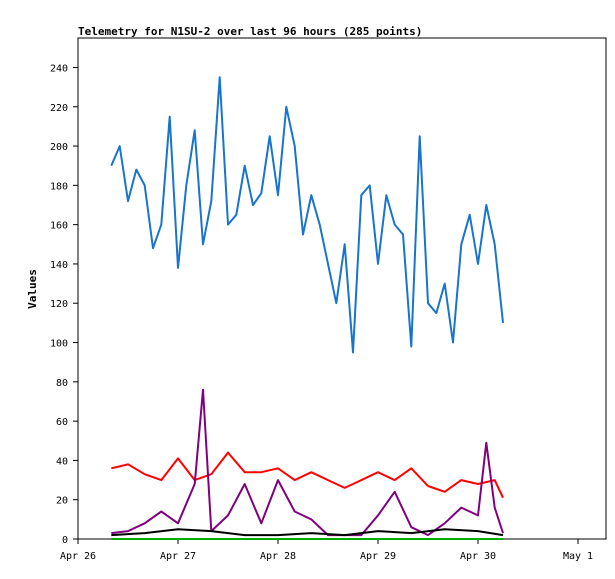 The height and width of the screenshot is (579, 615). Describe the element at coordinates (62, 501) in the screenshot. I see `y-tick-label: 20` at that location.